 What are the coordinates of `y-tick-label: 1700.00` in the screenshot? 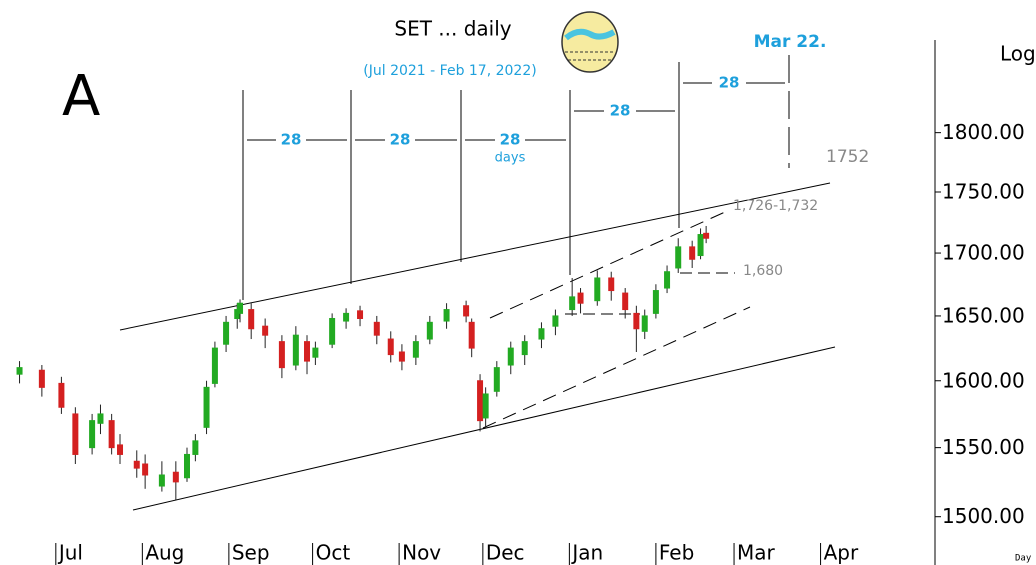 It's located at (983, 253).